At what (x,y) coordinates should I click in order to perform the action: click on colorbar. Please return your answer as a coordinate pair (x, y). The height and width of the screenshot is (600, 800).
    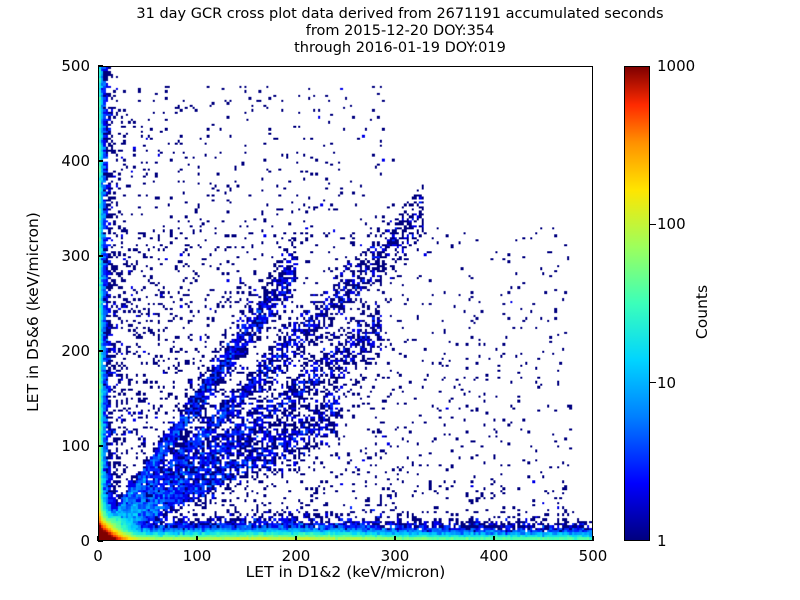
    Looking at the image, I should click on (637, 303).